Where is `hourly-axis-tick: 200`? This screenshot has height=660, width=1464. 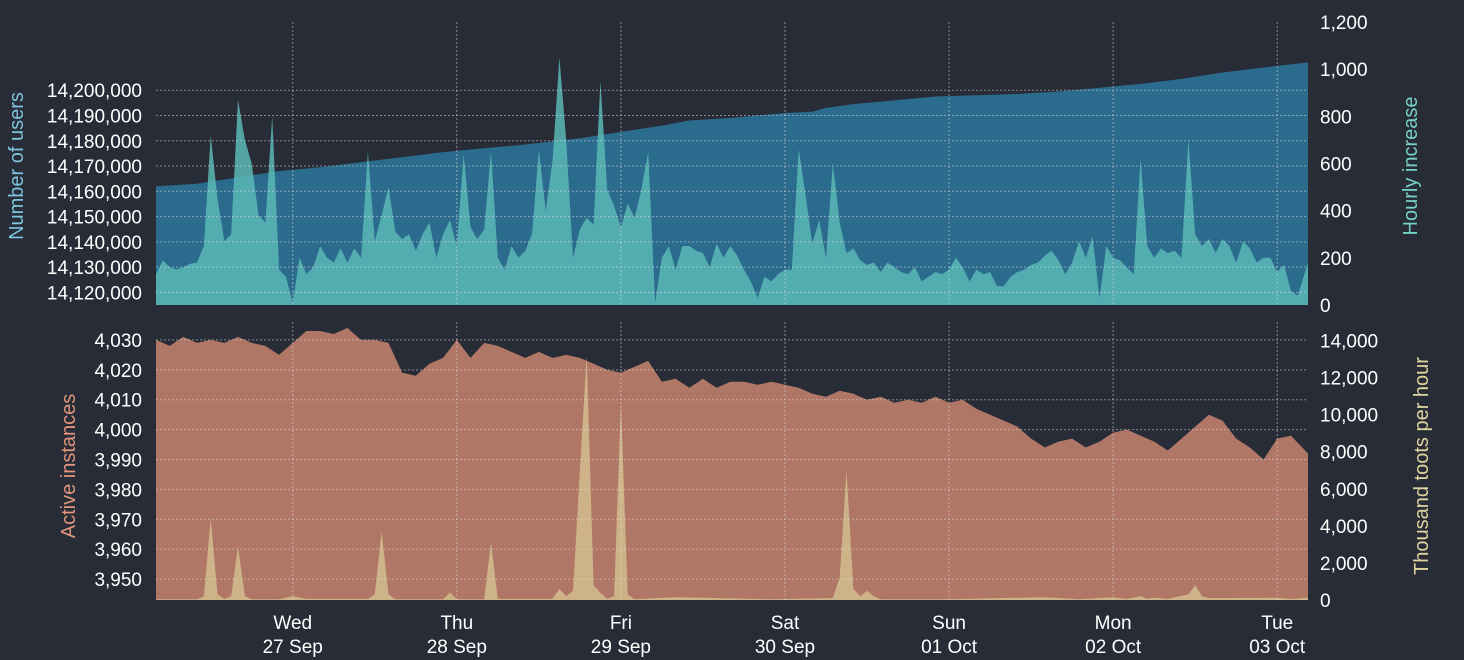
hourly-axis-tick: 200 is located at coordinates (1336, 259).